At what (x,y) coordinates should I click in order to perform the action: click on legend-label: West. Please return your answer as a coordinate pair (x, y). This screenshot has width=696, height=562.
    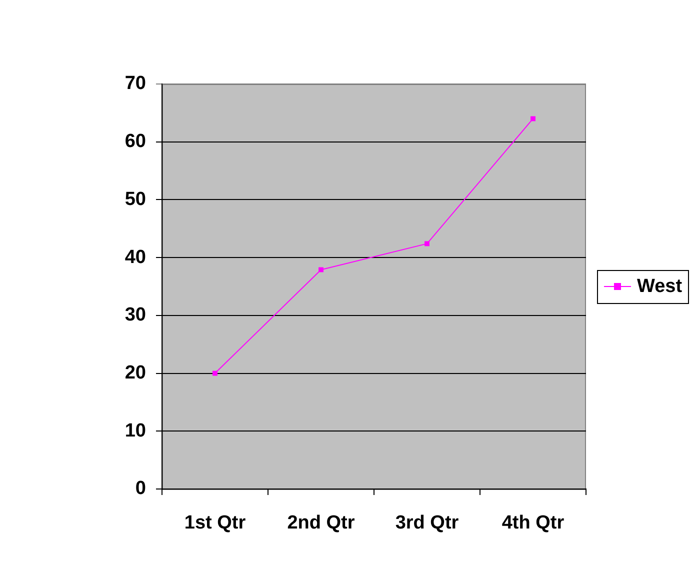
    Looking at the image, I should click on (659, 287).